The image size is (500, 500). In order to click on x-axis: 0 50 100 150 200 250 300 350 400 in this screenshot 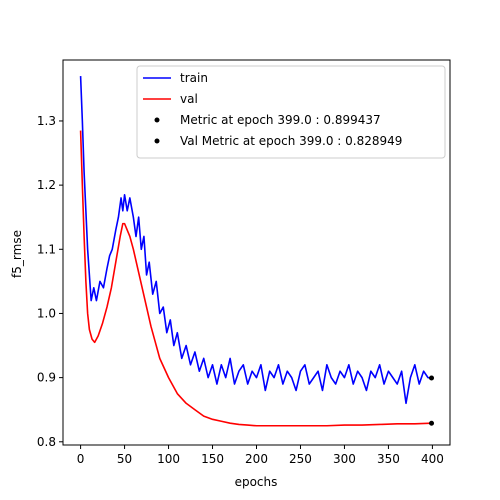, I will do `click(260, 455)`.